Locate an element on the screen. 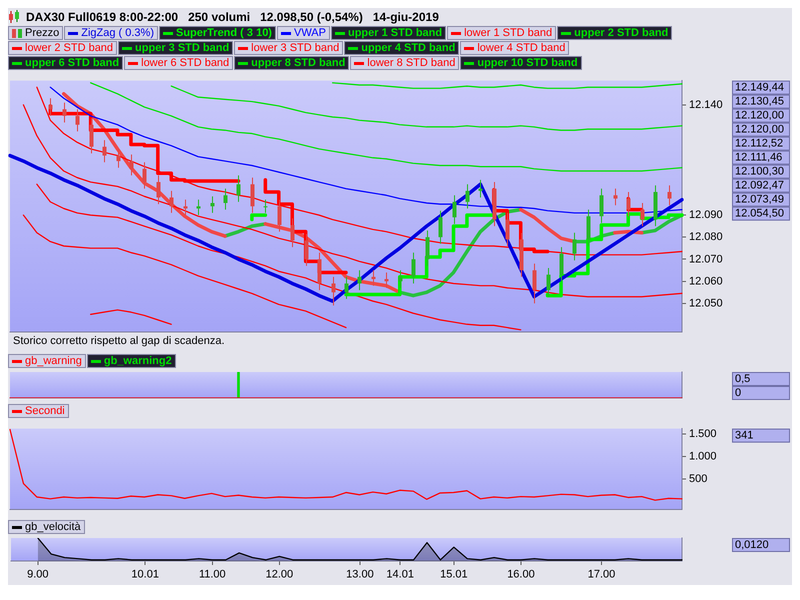  x-tick-label: 15.01 is located at coordinates (454, 574).